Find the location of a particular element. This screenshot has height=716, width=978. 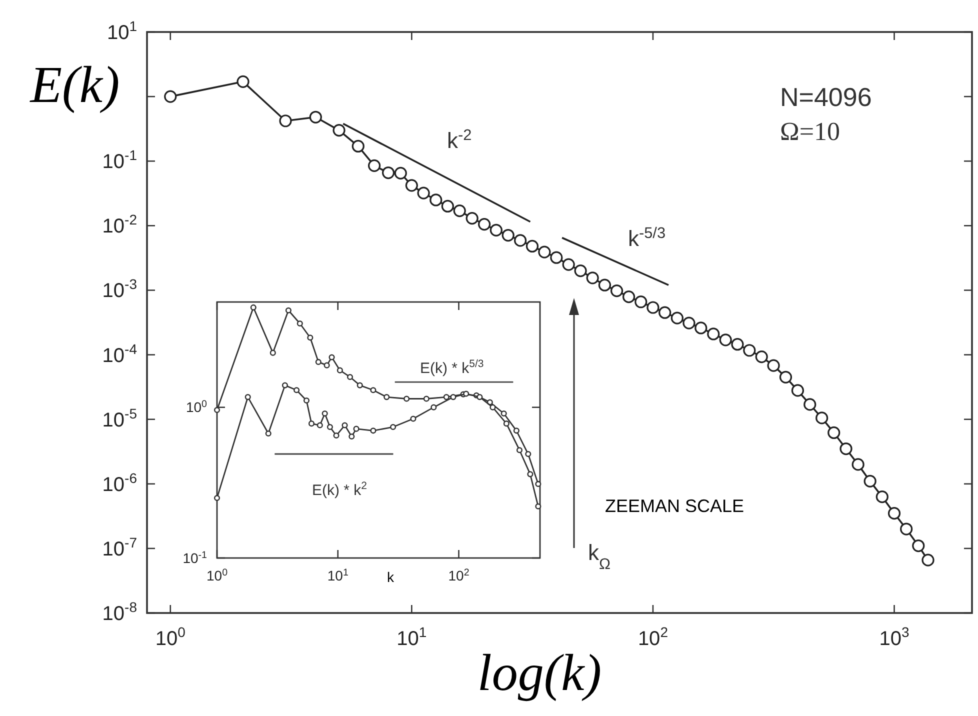

x-tick-label: 10$^{3}$ is located at coordinates (894, 637).